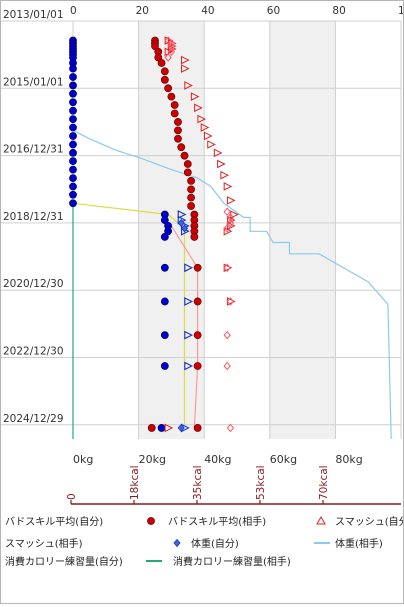  What do you see at coordinates (152, 459) in the screenshot?
I see `bottom-tick-label: 20kg` at bounding box center [152, 459].